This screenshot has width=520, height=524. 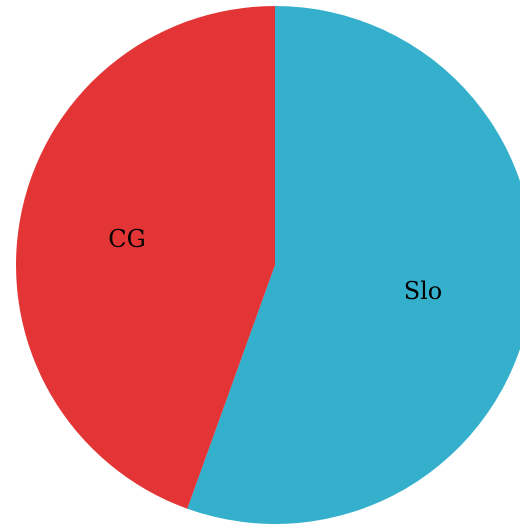 I want to click on pie-label-cg: CG, so click(x=127, y=239).